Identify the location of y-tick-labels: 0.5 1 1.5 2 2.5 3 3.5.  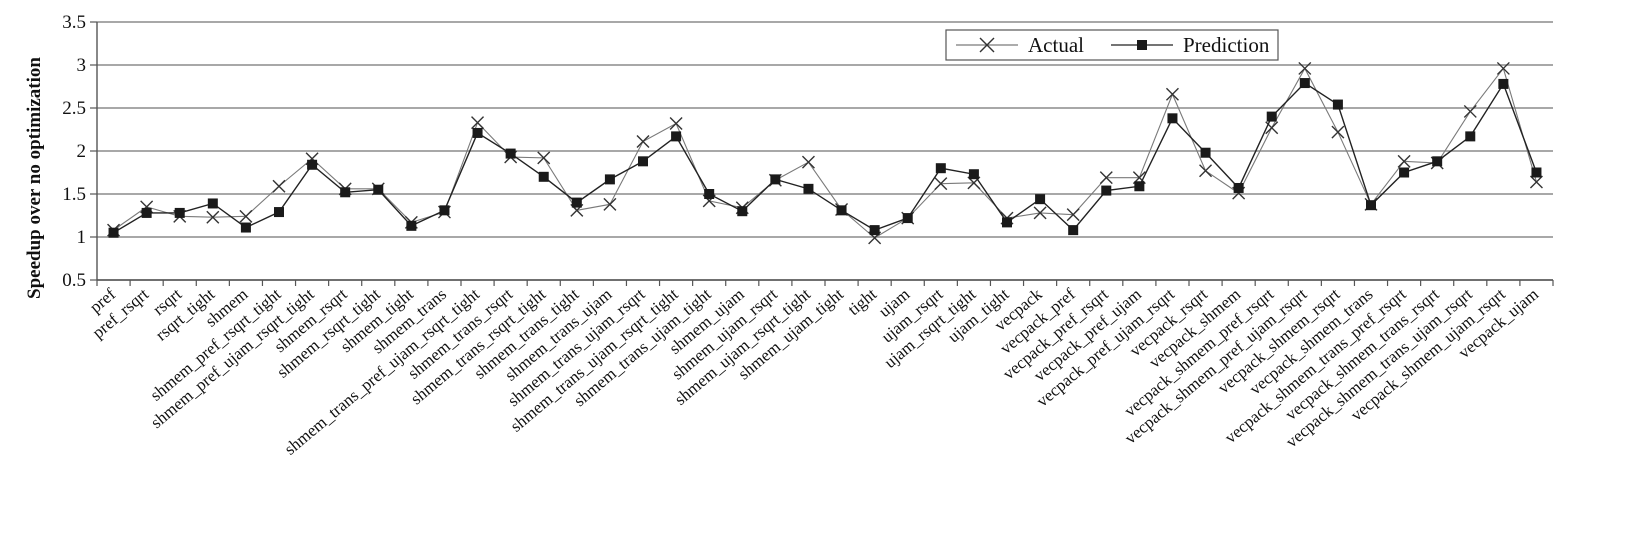
(74, 151).